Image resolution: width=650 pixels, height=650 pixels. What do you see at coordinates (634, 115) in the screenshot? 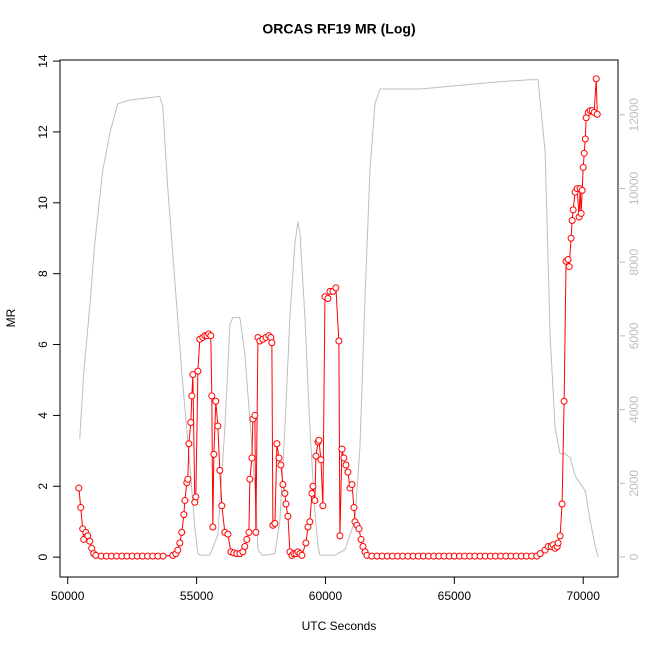
I see `y2-tick-label: 12000` at bounding box center [634, 115].